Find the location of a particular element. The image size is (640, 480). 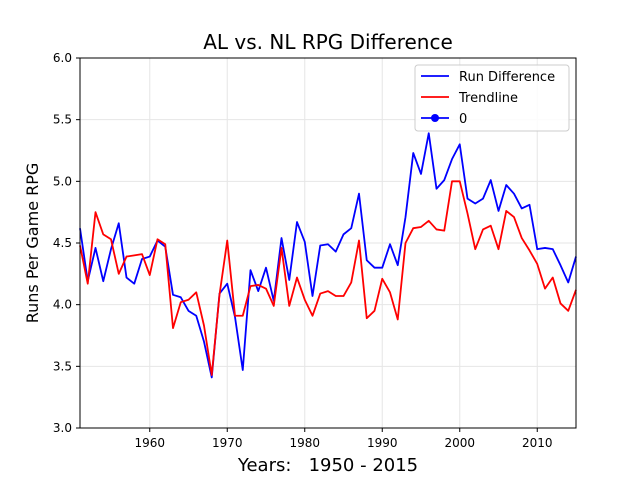

x-tick-label: 1990 is located at coordinates (382, 443).